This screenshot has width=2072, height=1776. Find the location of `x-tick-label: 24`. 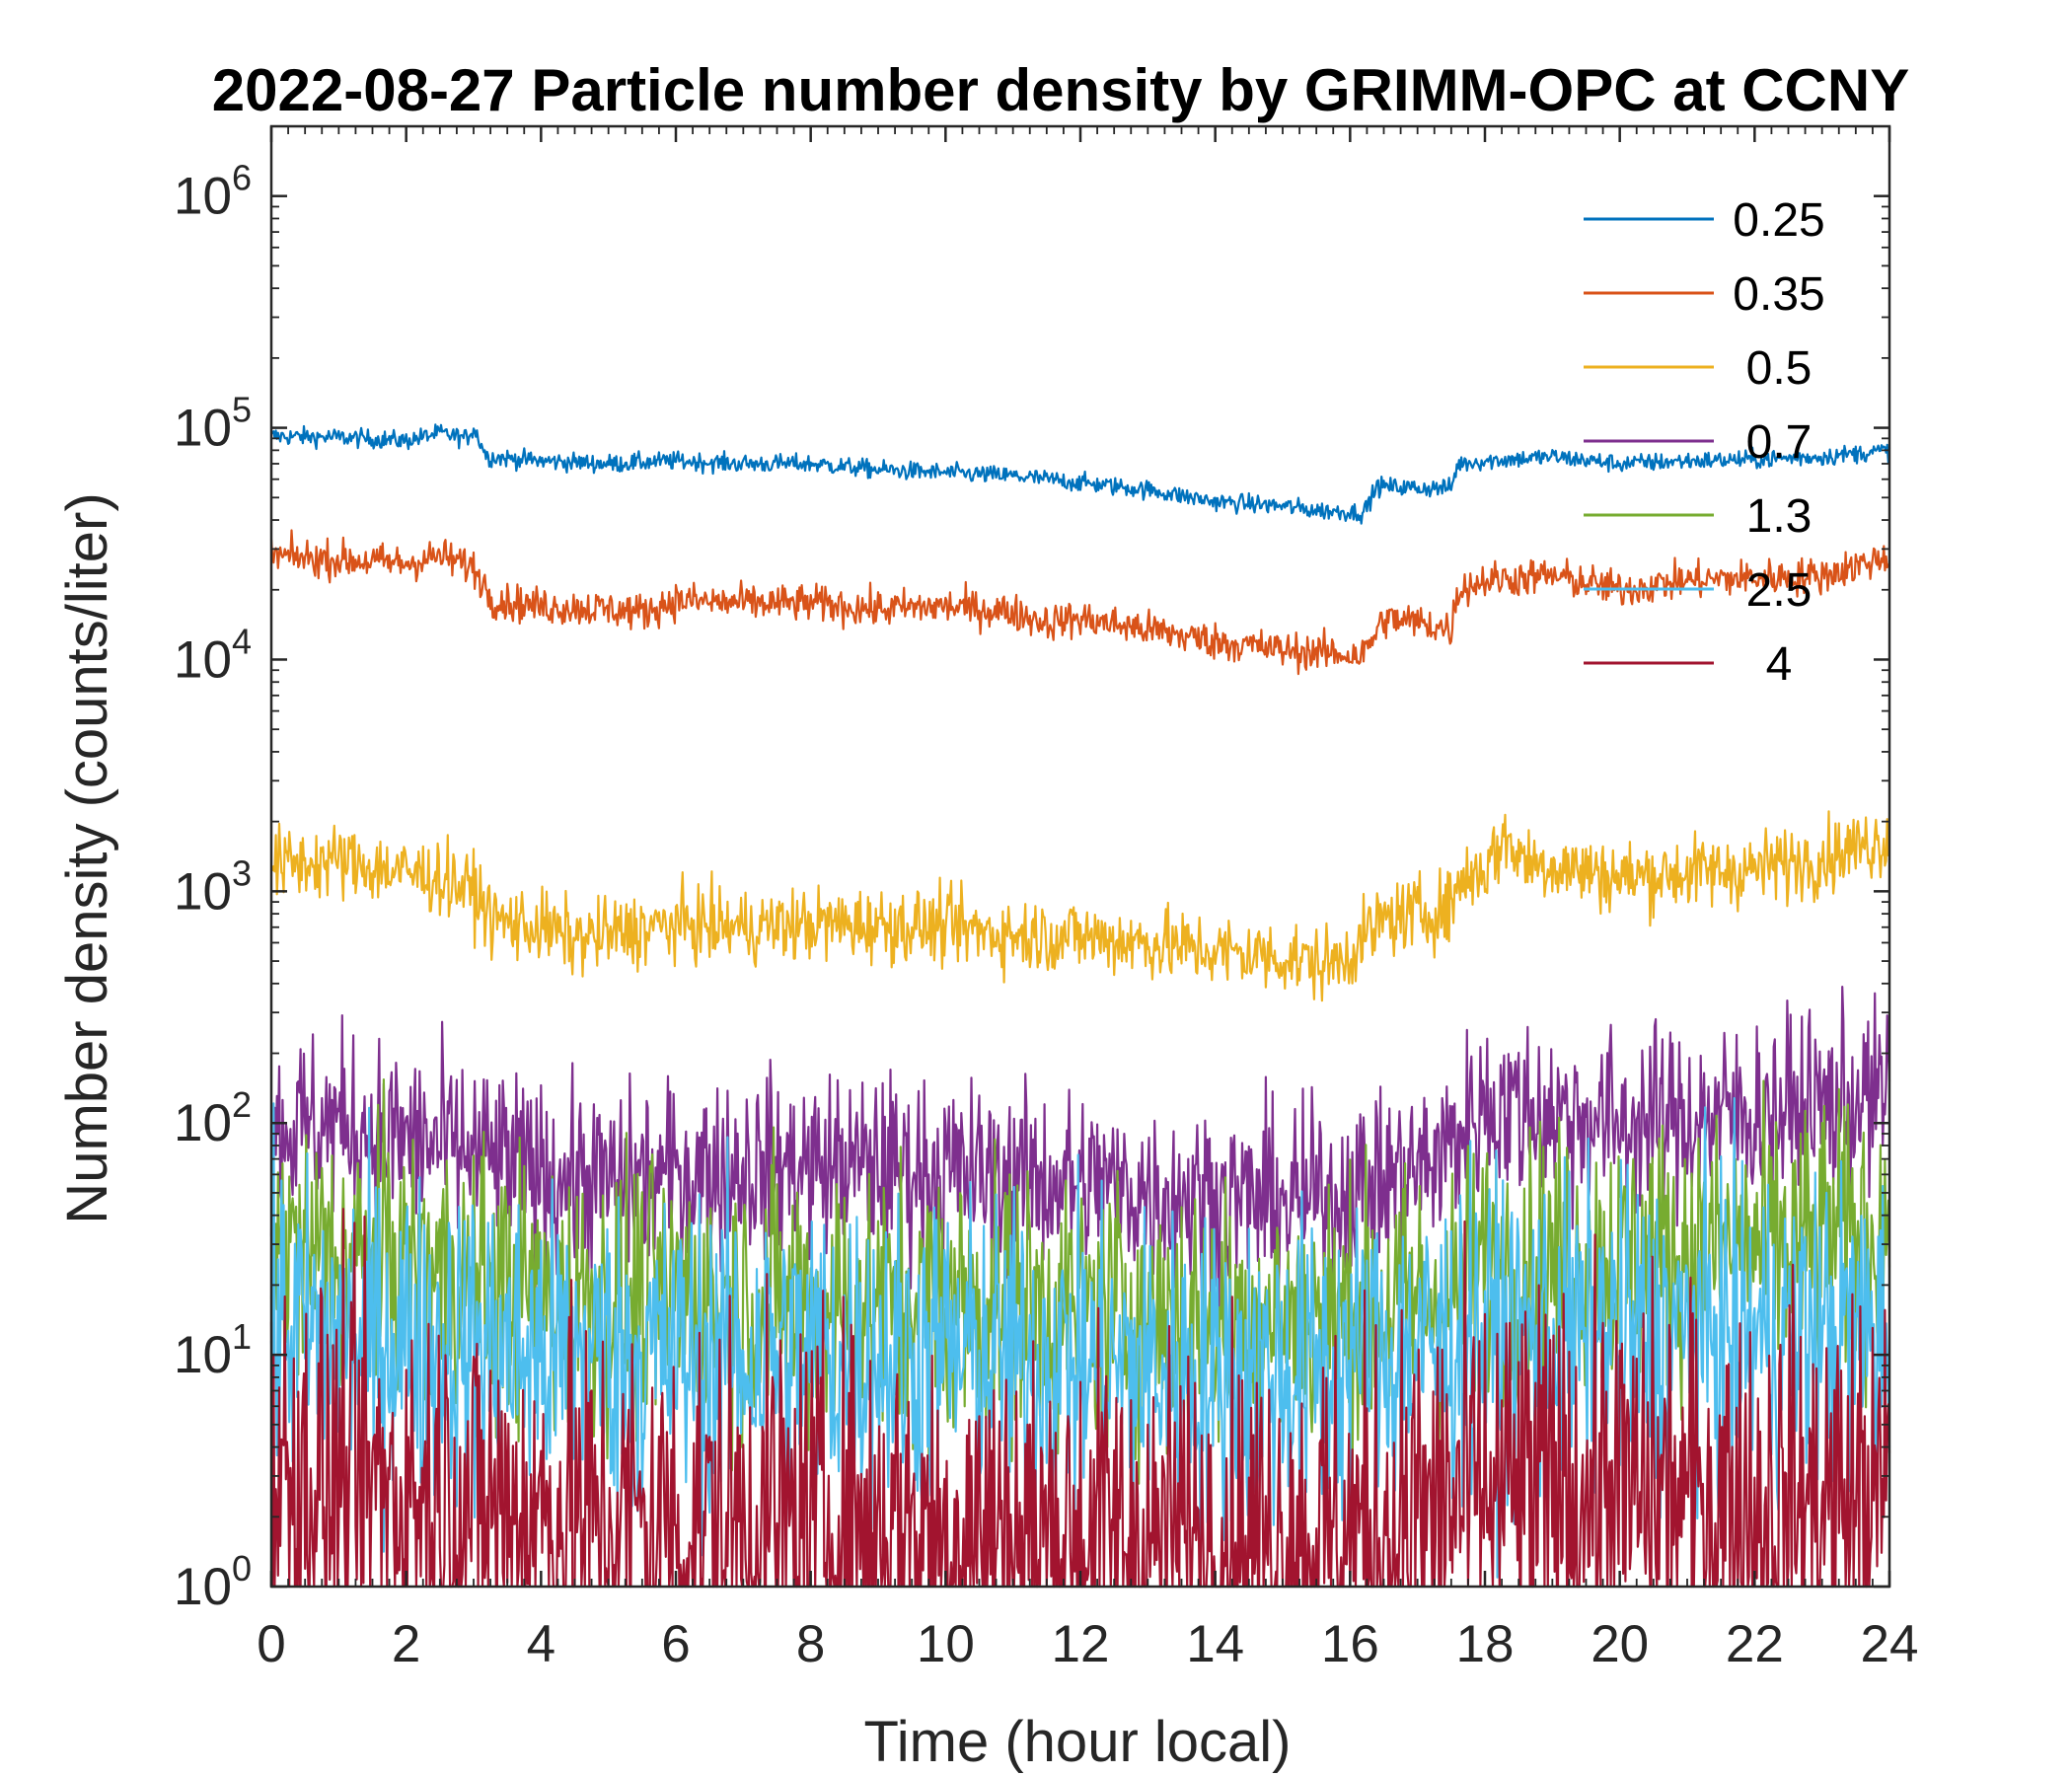

x-tick-label: 24 is located at coordinates (1890, 1644).